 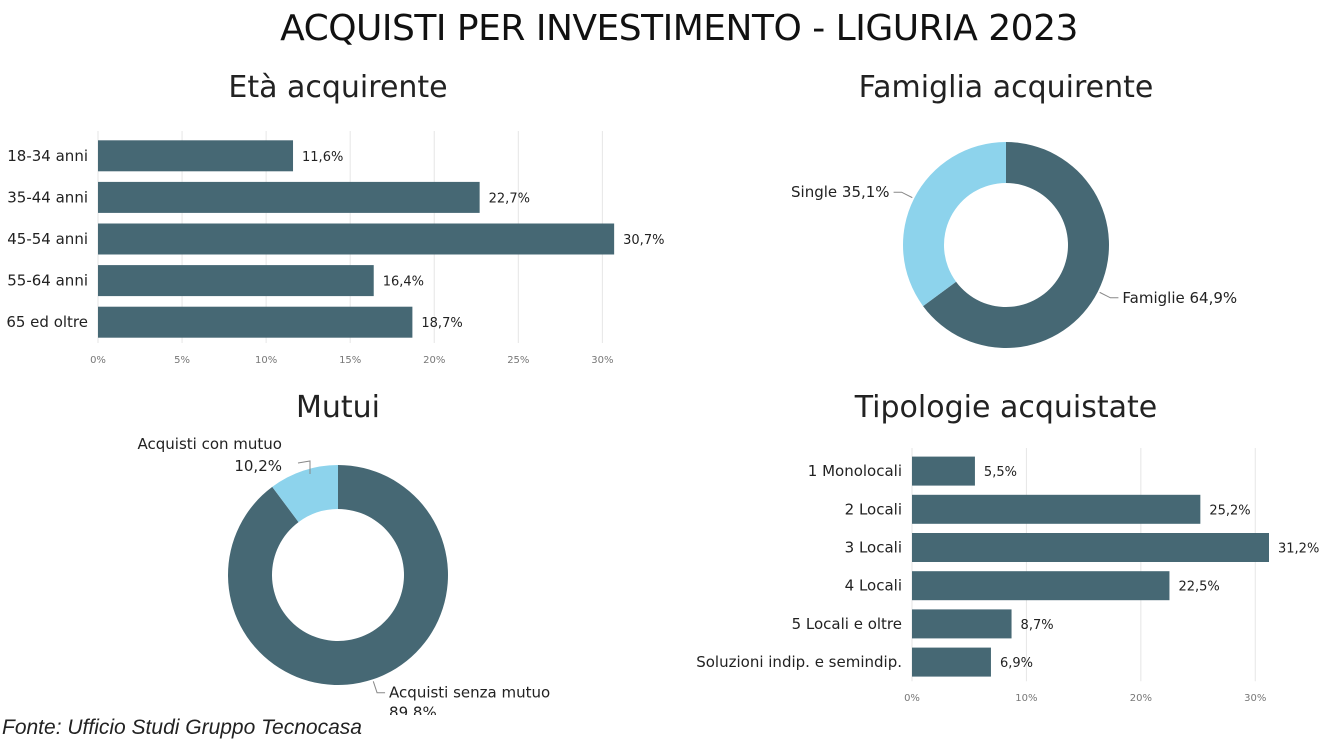 I want to click on x-tick-label: 15%, so click(x=350, y=360).